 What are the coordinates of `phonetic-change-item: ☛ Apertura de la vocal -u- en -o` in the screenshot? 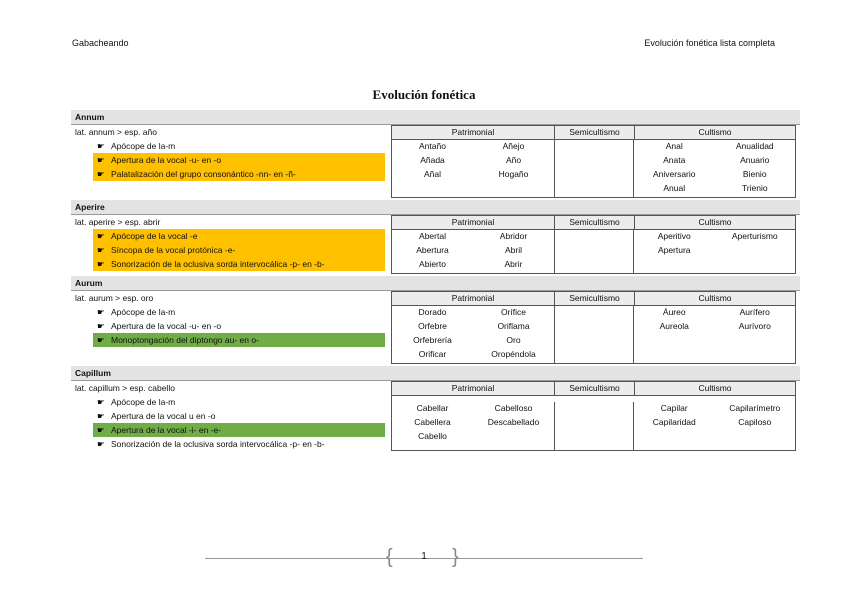 It's located at (239, 160).